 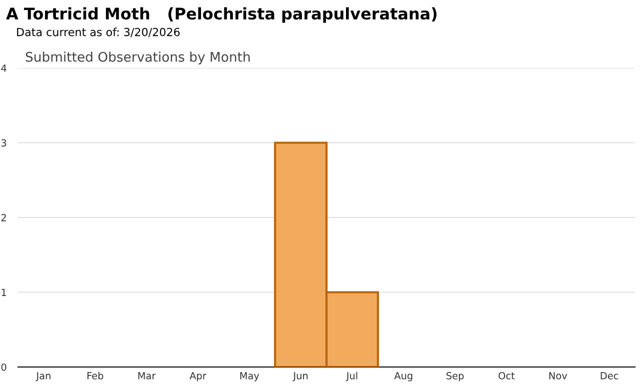 I want to click on y-tick-label: 1, so click(x=4, y=292).